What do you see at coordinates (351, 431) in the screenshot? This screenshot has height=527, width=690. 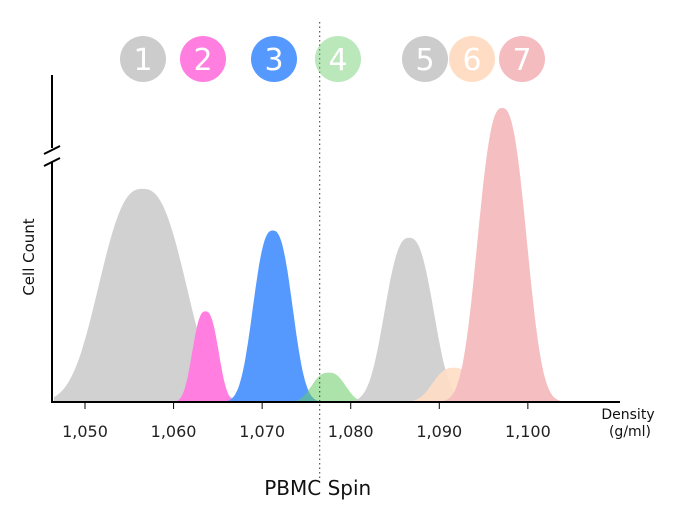 I see `x-tick-label: 1,080` at bounding box center [351, 431].